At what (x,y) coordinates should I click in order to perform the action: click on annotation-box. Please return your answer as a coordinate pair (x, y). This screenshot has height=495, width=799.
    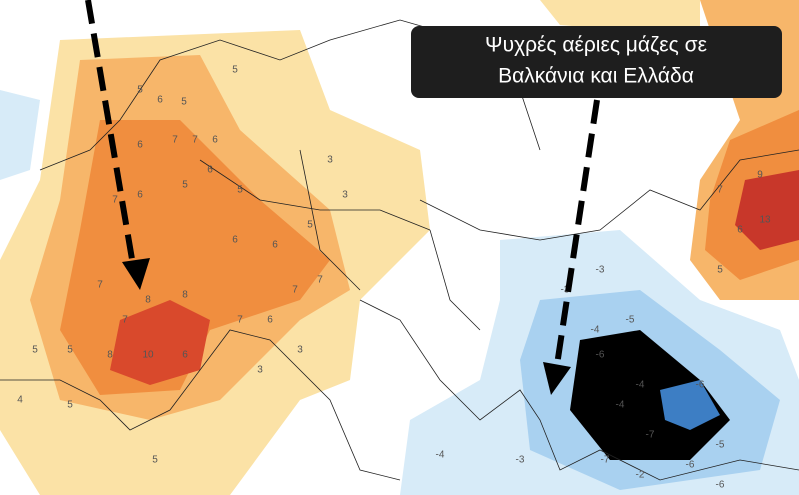
    Looking at the image, I should click on (596, 62).